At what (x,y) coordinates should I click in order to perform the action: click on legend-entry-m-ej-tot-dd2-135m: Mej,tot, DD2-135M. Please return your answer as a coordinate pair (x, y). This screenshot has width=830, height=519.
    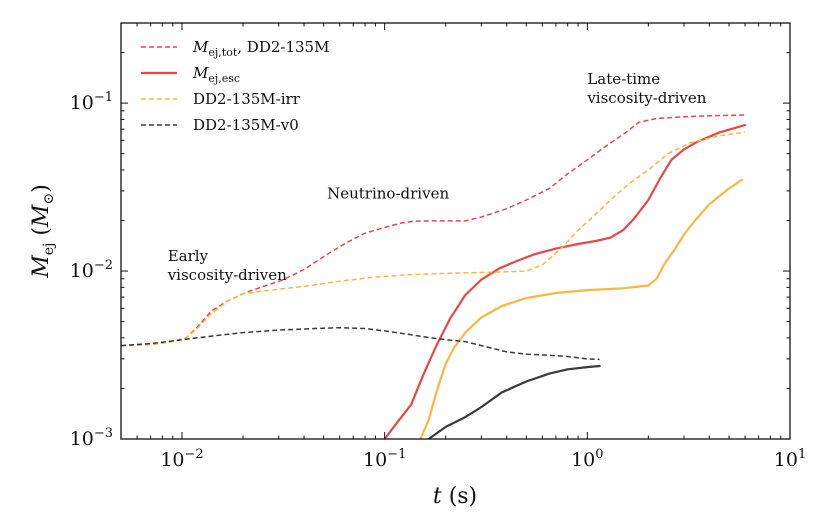
    Looking at the image, I should click on (235, 48).